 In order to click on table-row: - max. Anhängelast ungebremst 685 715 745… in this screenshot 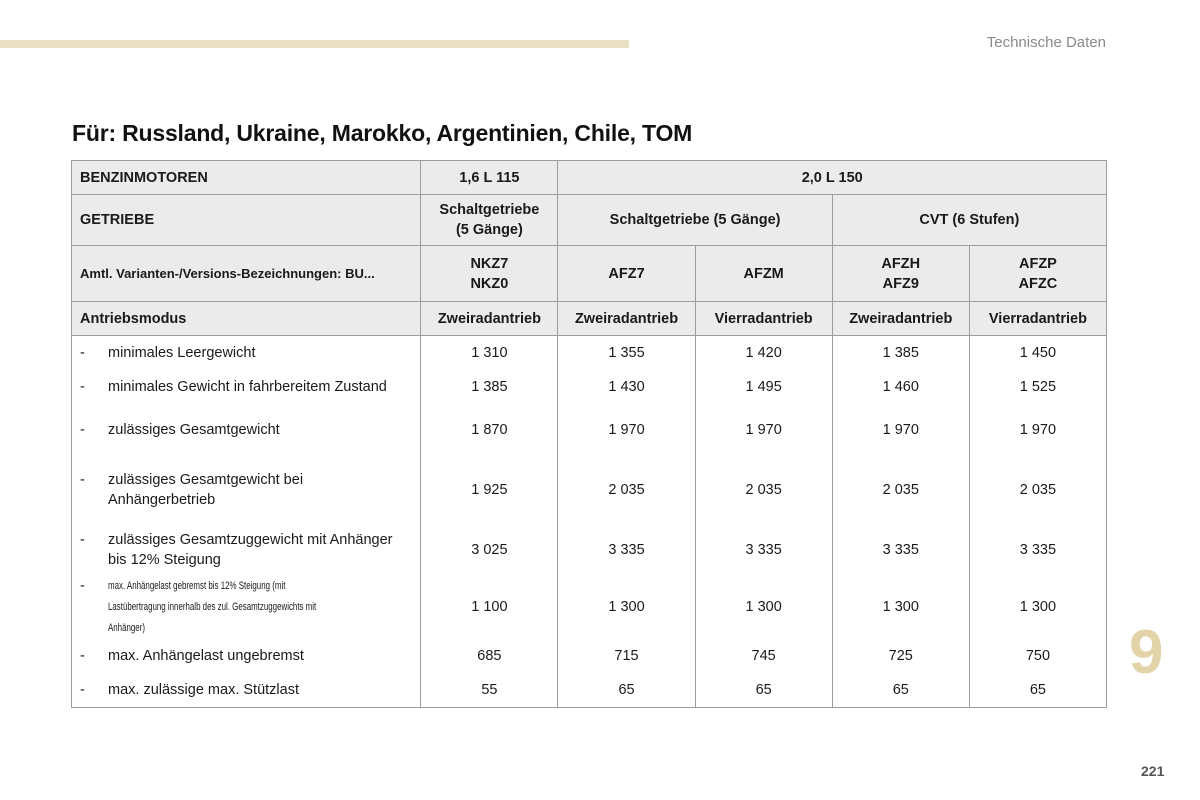, I will do `click(589, 656)`.